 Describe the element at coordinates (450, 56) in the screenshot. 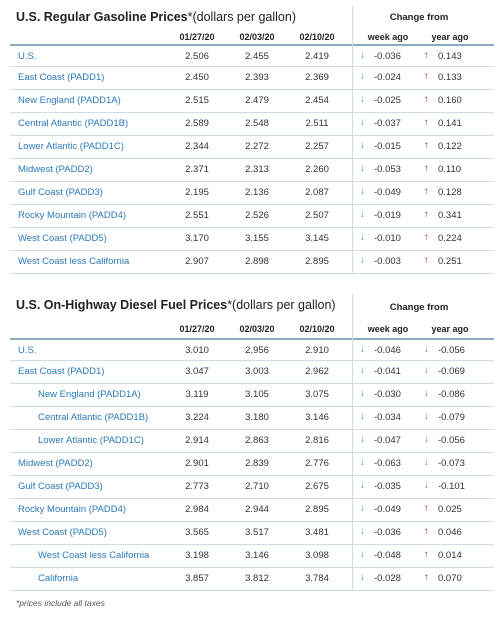

I see `year-change-value: 0.143` at that location.